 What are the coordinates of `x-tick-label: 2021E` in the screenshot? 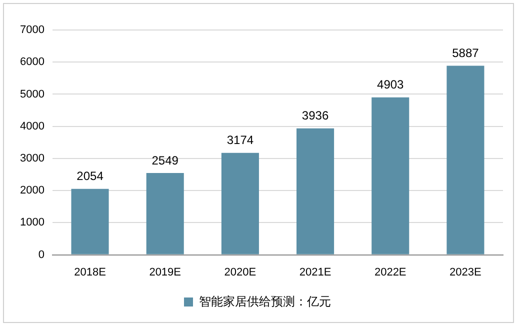 It's located at (315, 272).